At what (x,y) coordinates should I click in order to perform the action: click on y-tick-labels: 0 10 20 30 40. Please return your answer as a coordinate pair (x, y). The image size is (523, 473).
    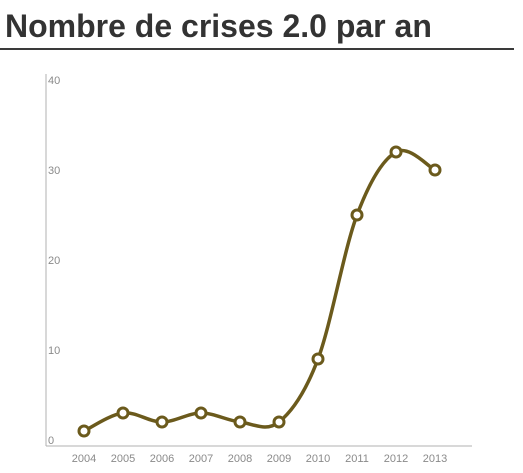
    Looking at the image, I should click on (54, 261).